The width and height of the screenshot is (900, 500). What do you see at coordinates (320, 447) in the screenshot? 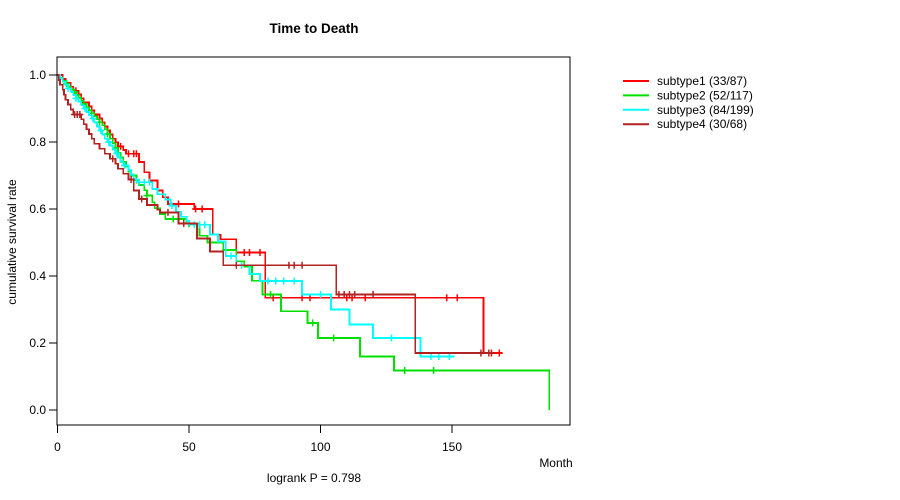
I see `x-tick-label: 100` at bounding box center [320, 447].